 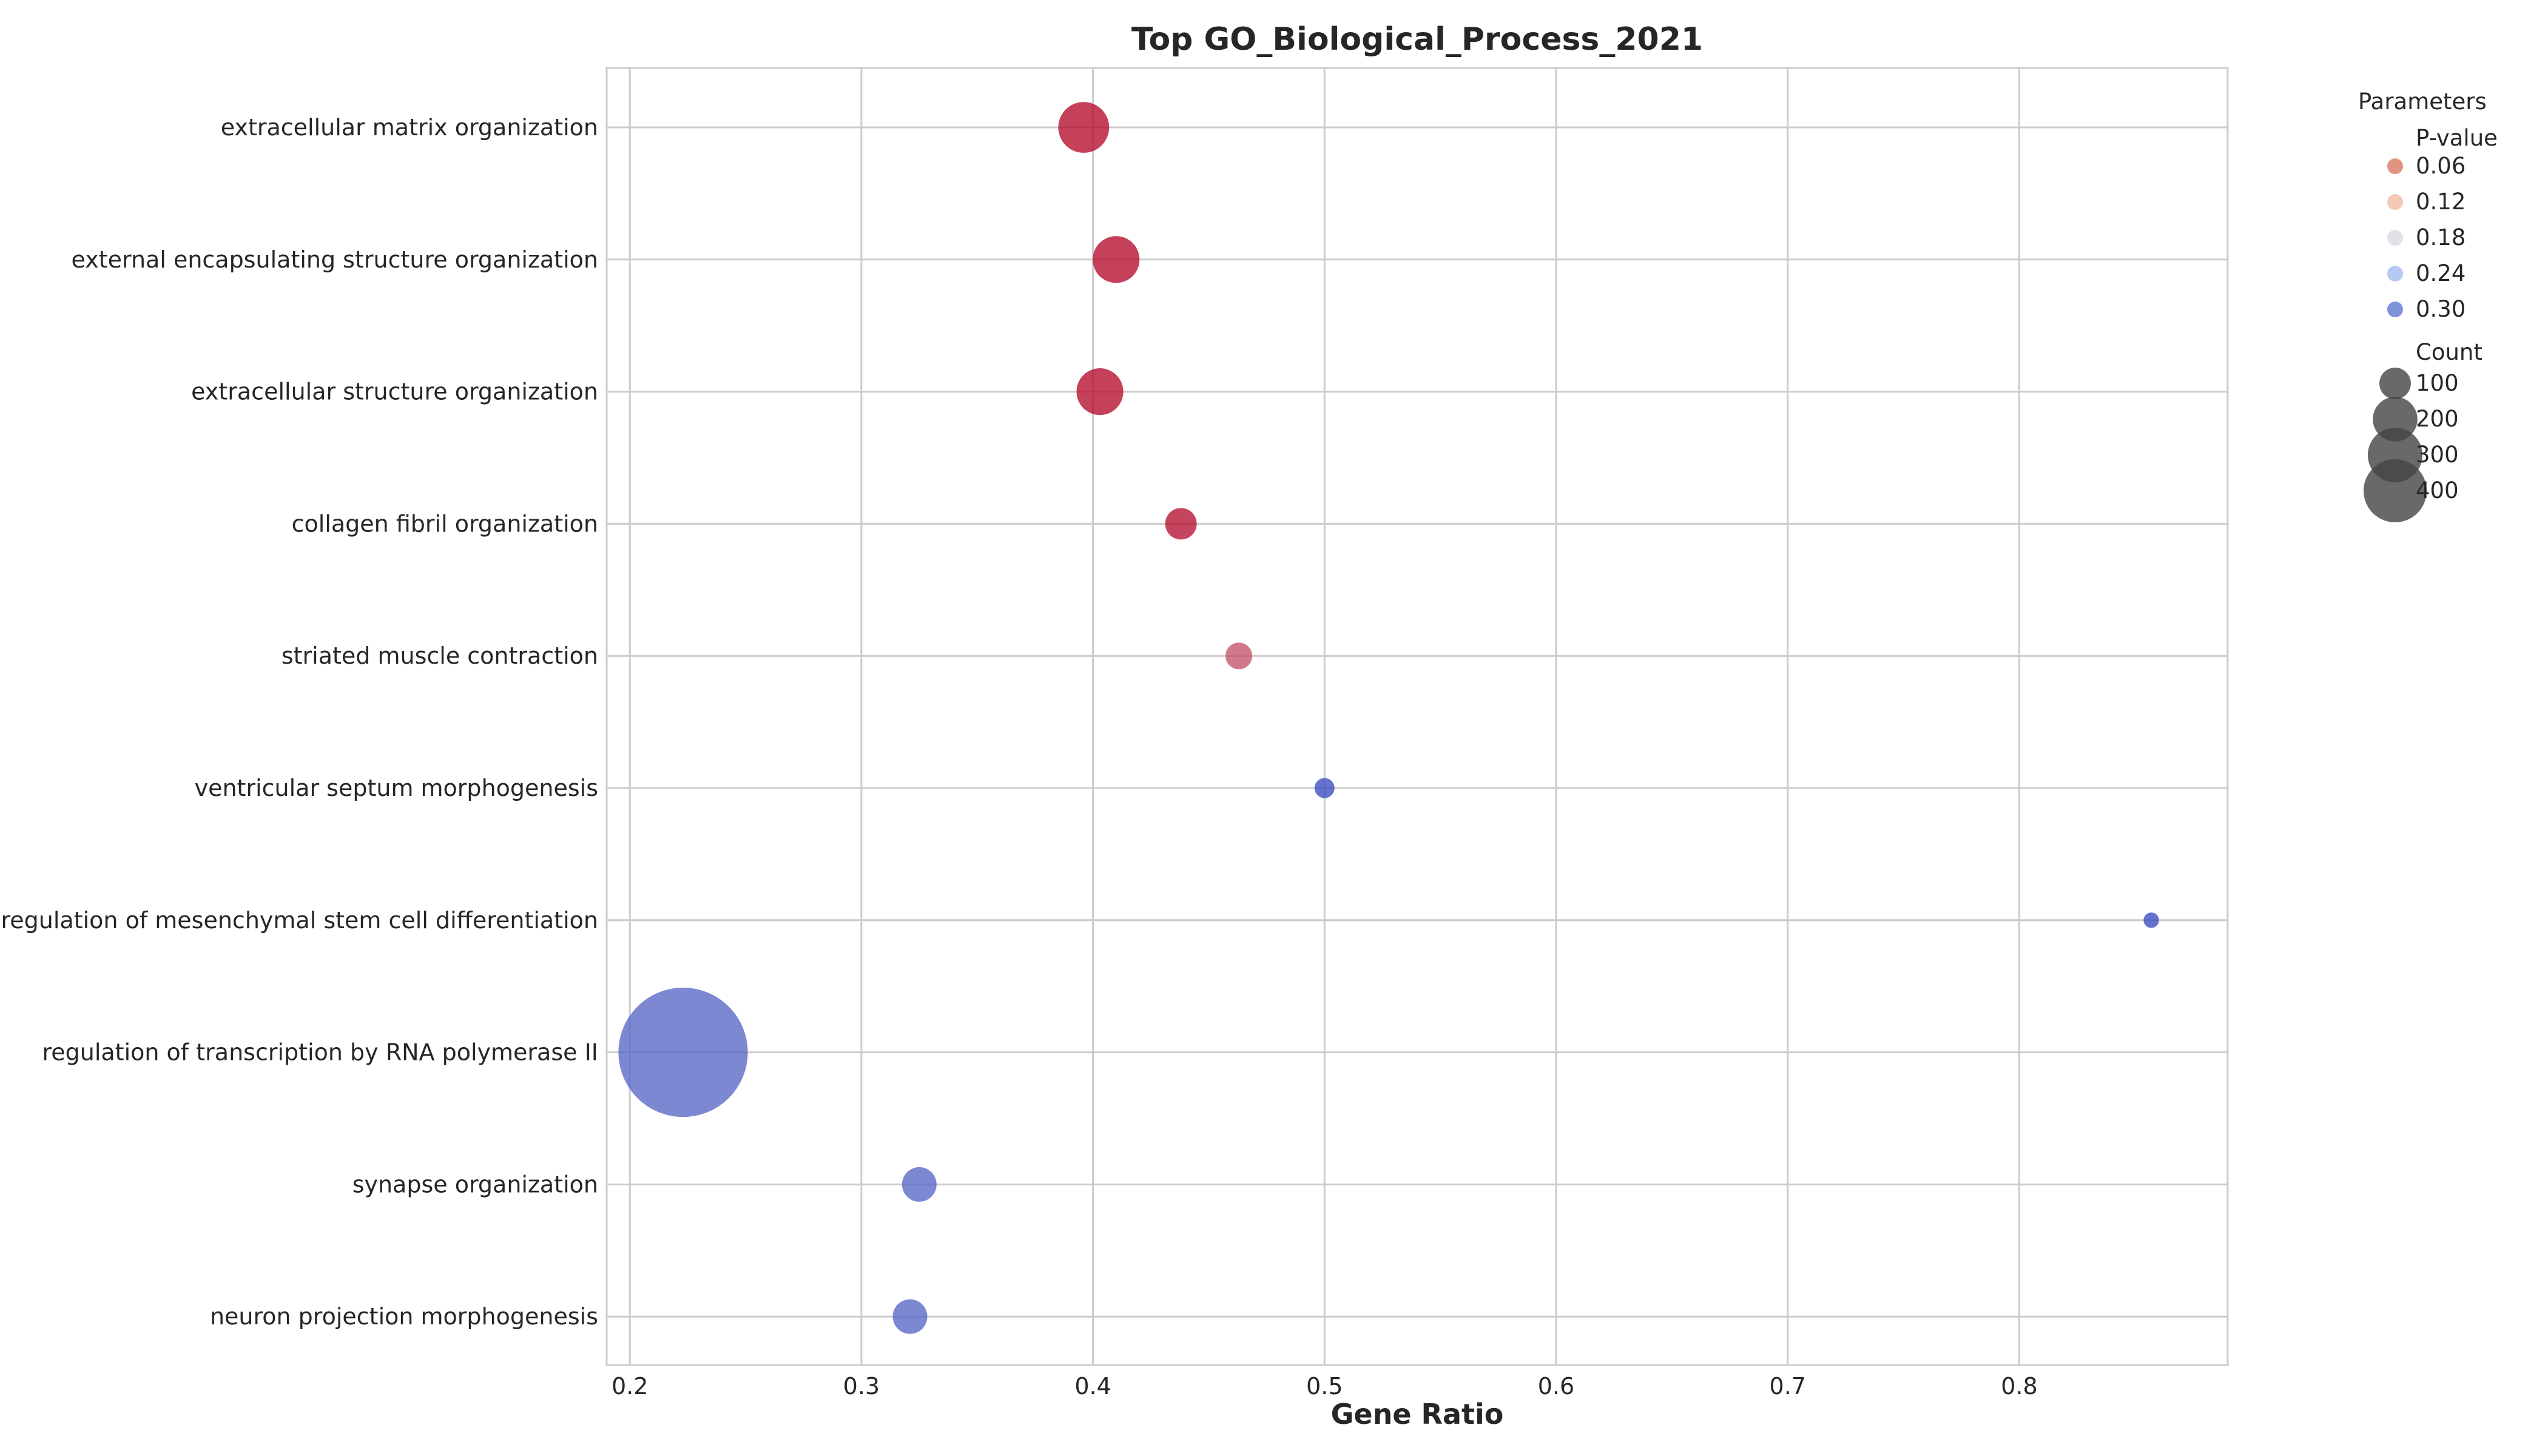 I want to click on y-tick-label: neuron projection morphogenesis, so click(x=404, y=1316).